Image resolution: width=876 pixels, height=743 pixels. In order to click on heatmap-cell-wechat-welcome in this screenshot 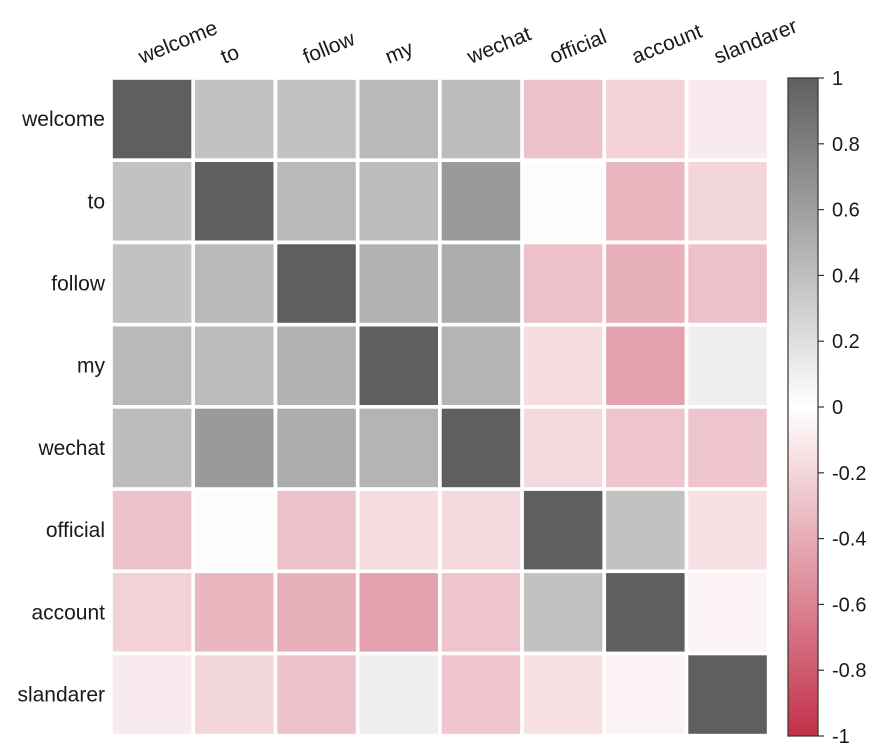, I will do `click(152, 448)`.